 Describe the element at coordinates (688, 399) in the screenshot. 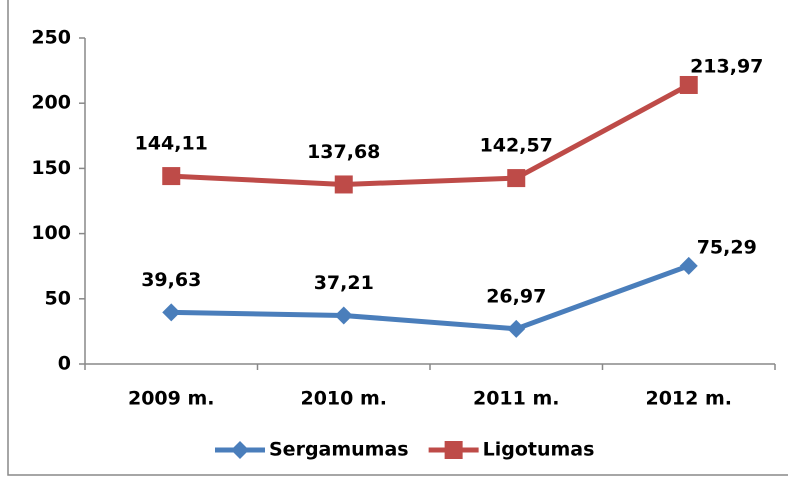

I see `x-tick-label: 2012 m.` at that location.